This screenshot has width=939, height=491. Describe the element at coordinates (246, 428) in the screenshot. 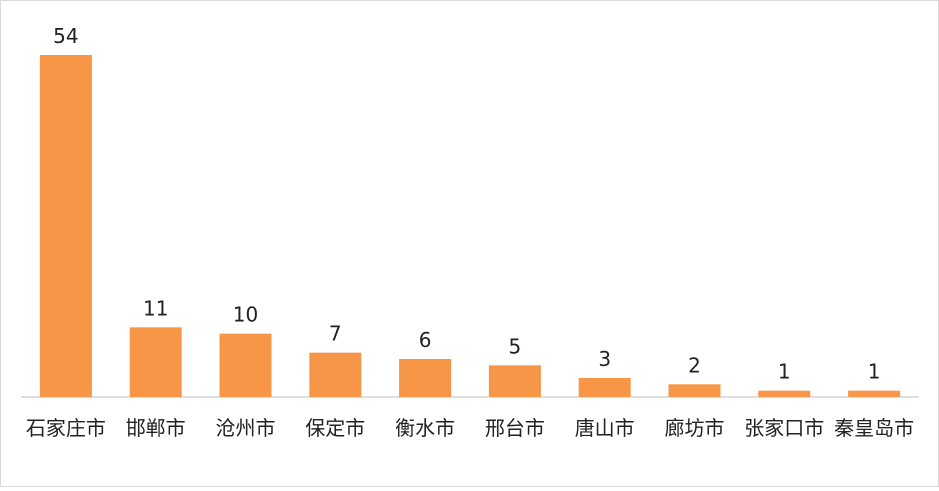

I see `category-label-3: 沧州市` at that location.